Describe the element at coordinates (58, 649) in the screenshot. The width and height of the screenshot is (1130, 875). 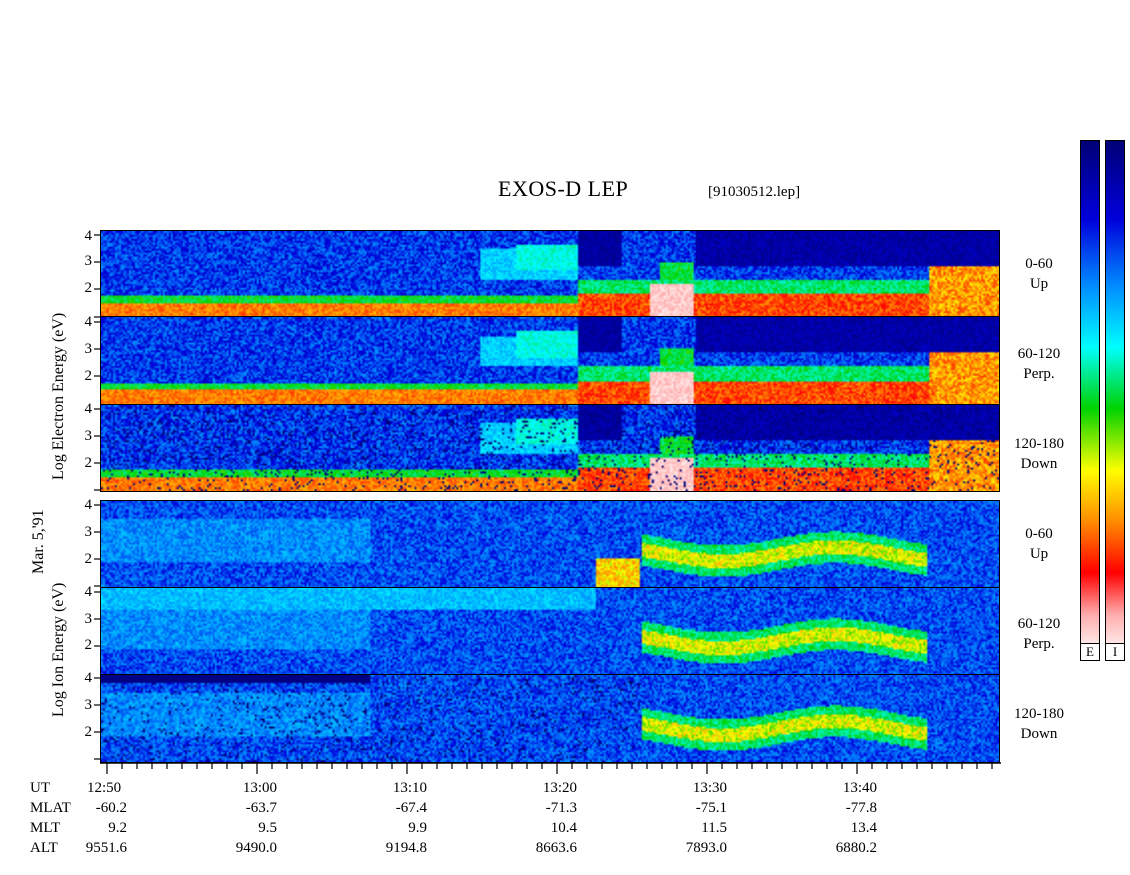
I see `ion-axis-label: Log Ion Energy (eV)` at that location.